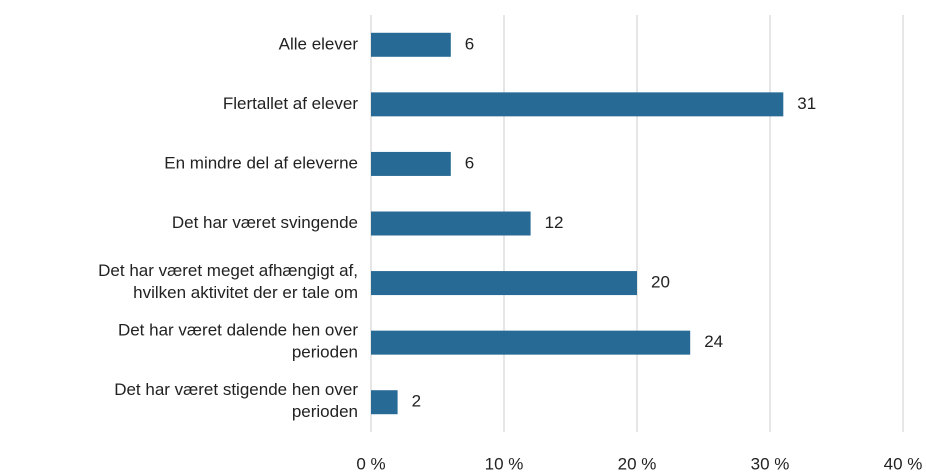 The height and width of the screenshot is (476, 926). Describe the element at coordinates (504, 463) in the screenshot. I see `x-tick-label: 10 %` at that location.